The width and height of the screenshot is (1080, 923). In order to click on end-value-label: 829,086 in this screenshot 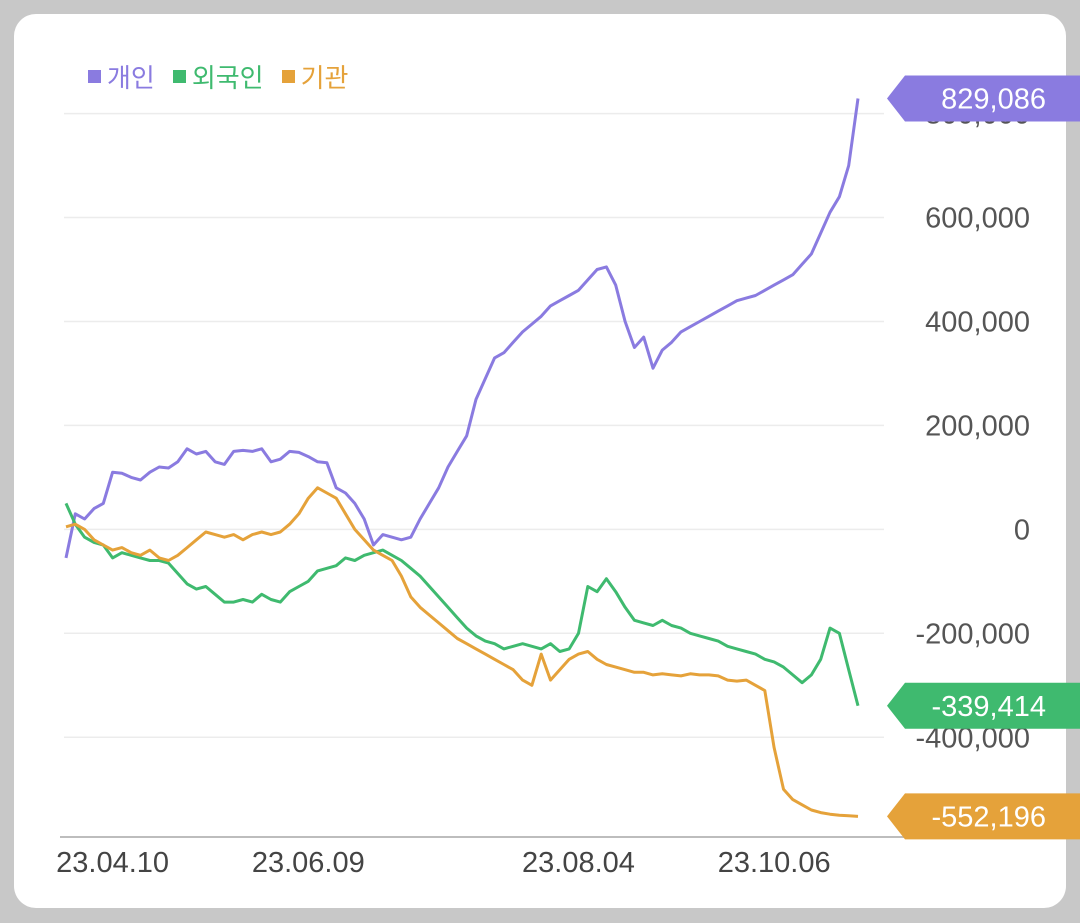, I will do `click(993, 99)`.